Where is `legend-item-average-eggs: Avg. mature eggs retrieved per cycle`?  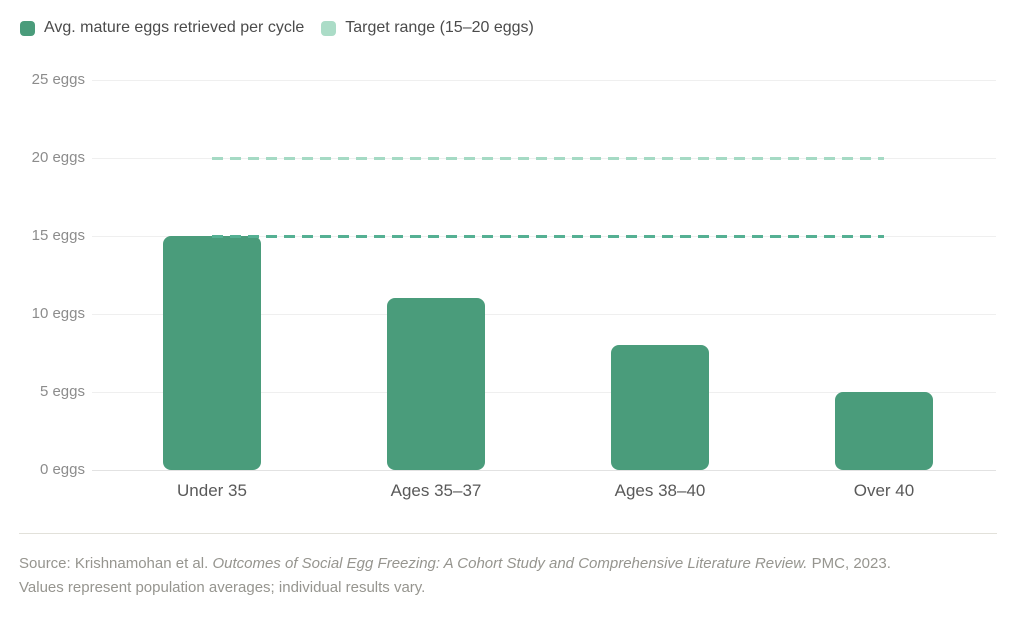
legend-item-average-eggs: Avg. mature eggs retrieved per cycle is located at coordinates (162, 28).